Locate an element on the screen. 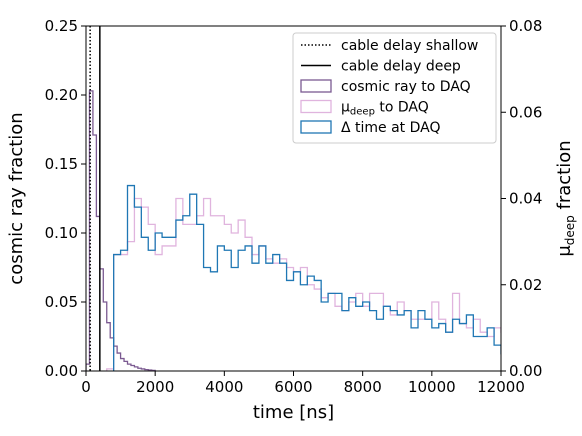 The image size is (582, 436). y-right-label-mu: μ is located at coordinates (564, 251).